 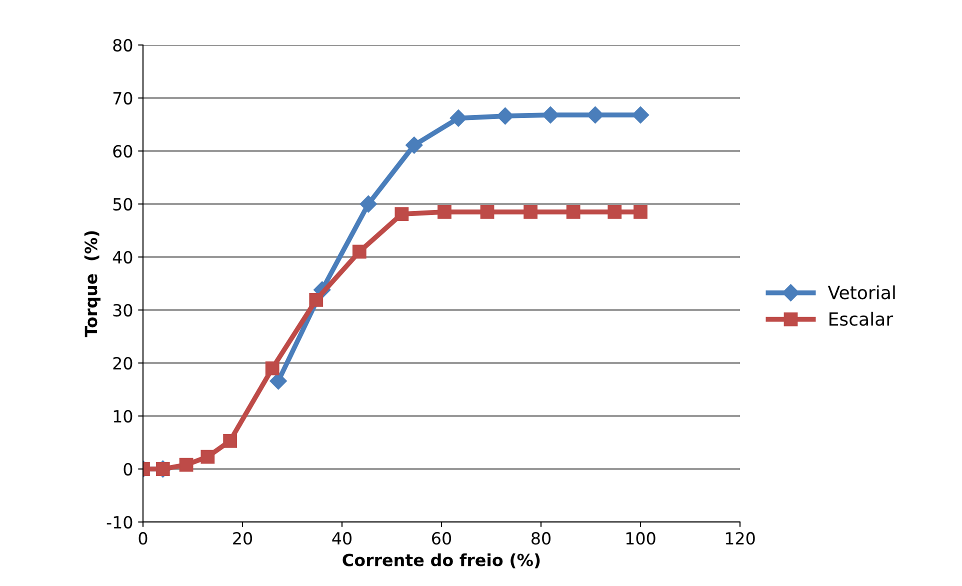 I want to click on x-tick-label: 20, so click(x=242, y=538).